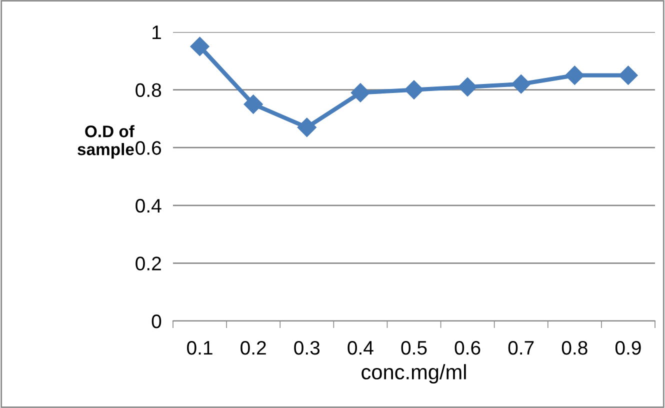 The width and height of the screenshot is (665, 408). I want to click on x-tick-label: 0.8, so click(575, 347).